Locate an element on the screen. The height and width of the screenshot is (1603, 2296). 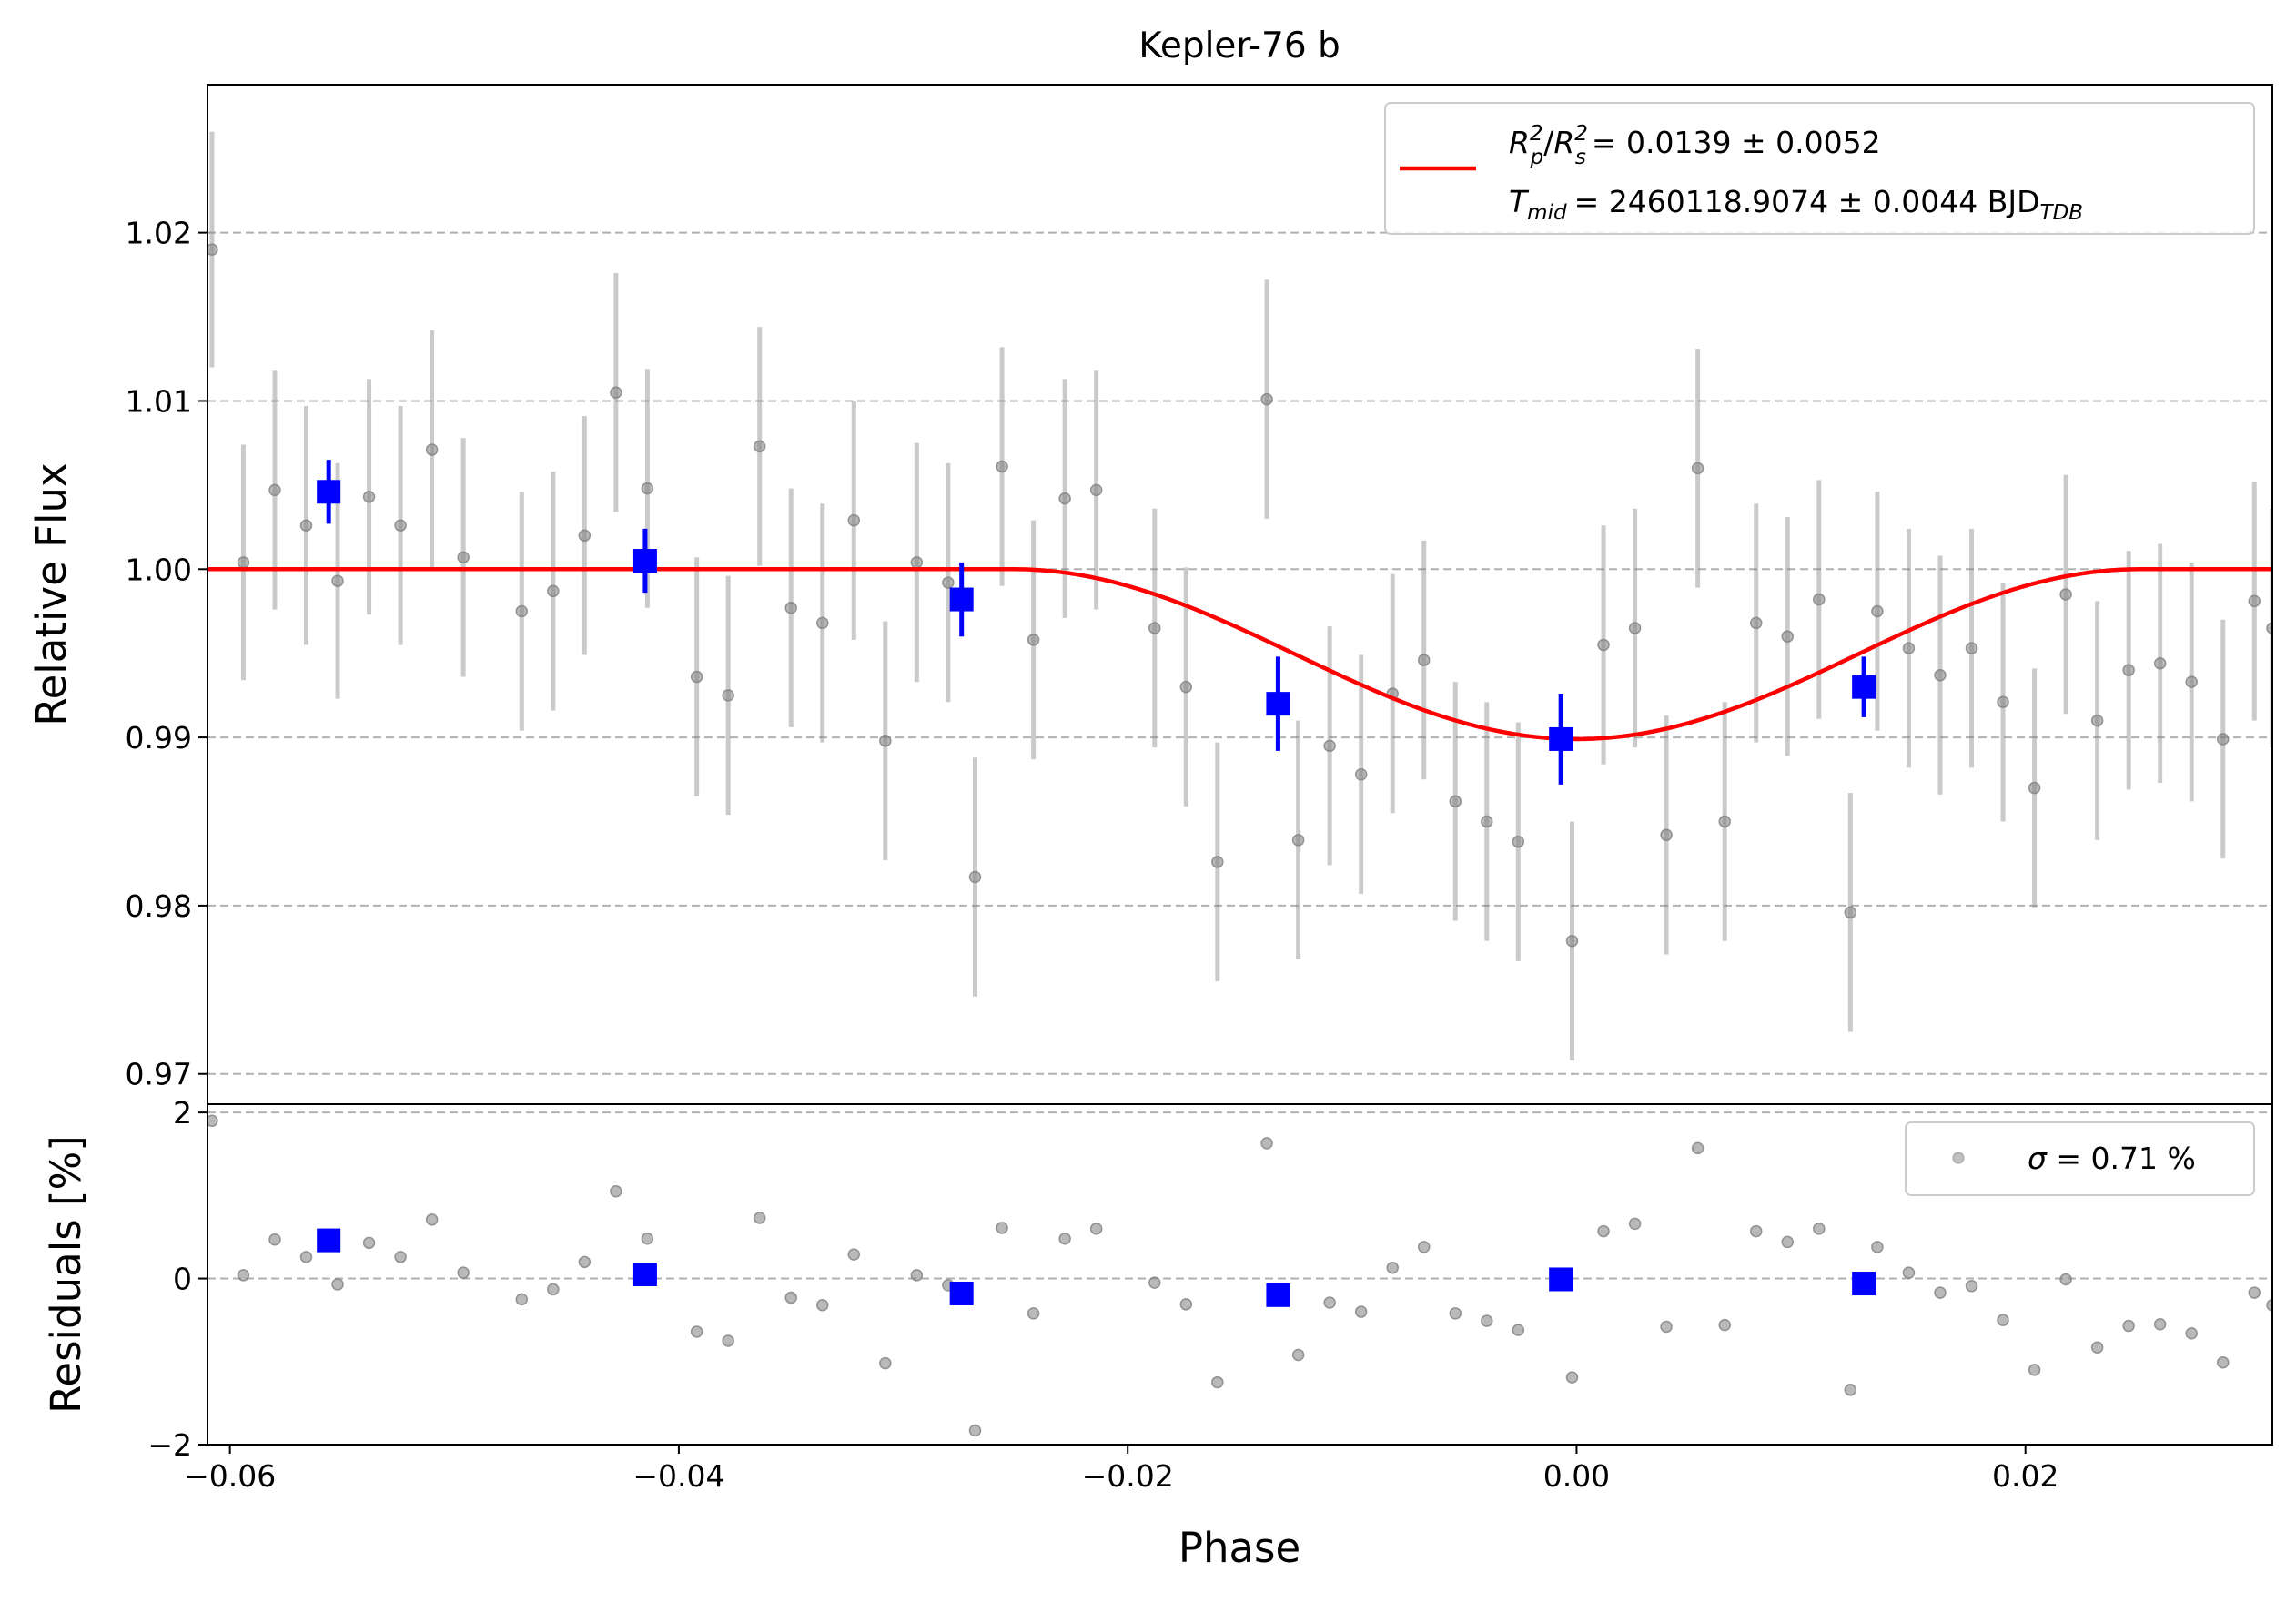
top-y-tick-label: 1.02 is located at coordinates (159, 233).